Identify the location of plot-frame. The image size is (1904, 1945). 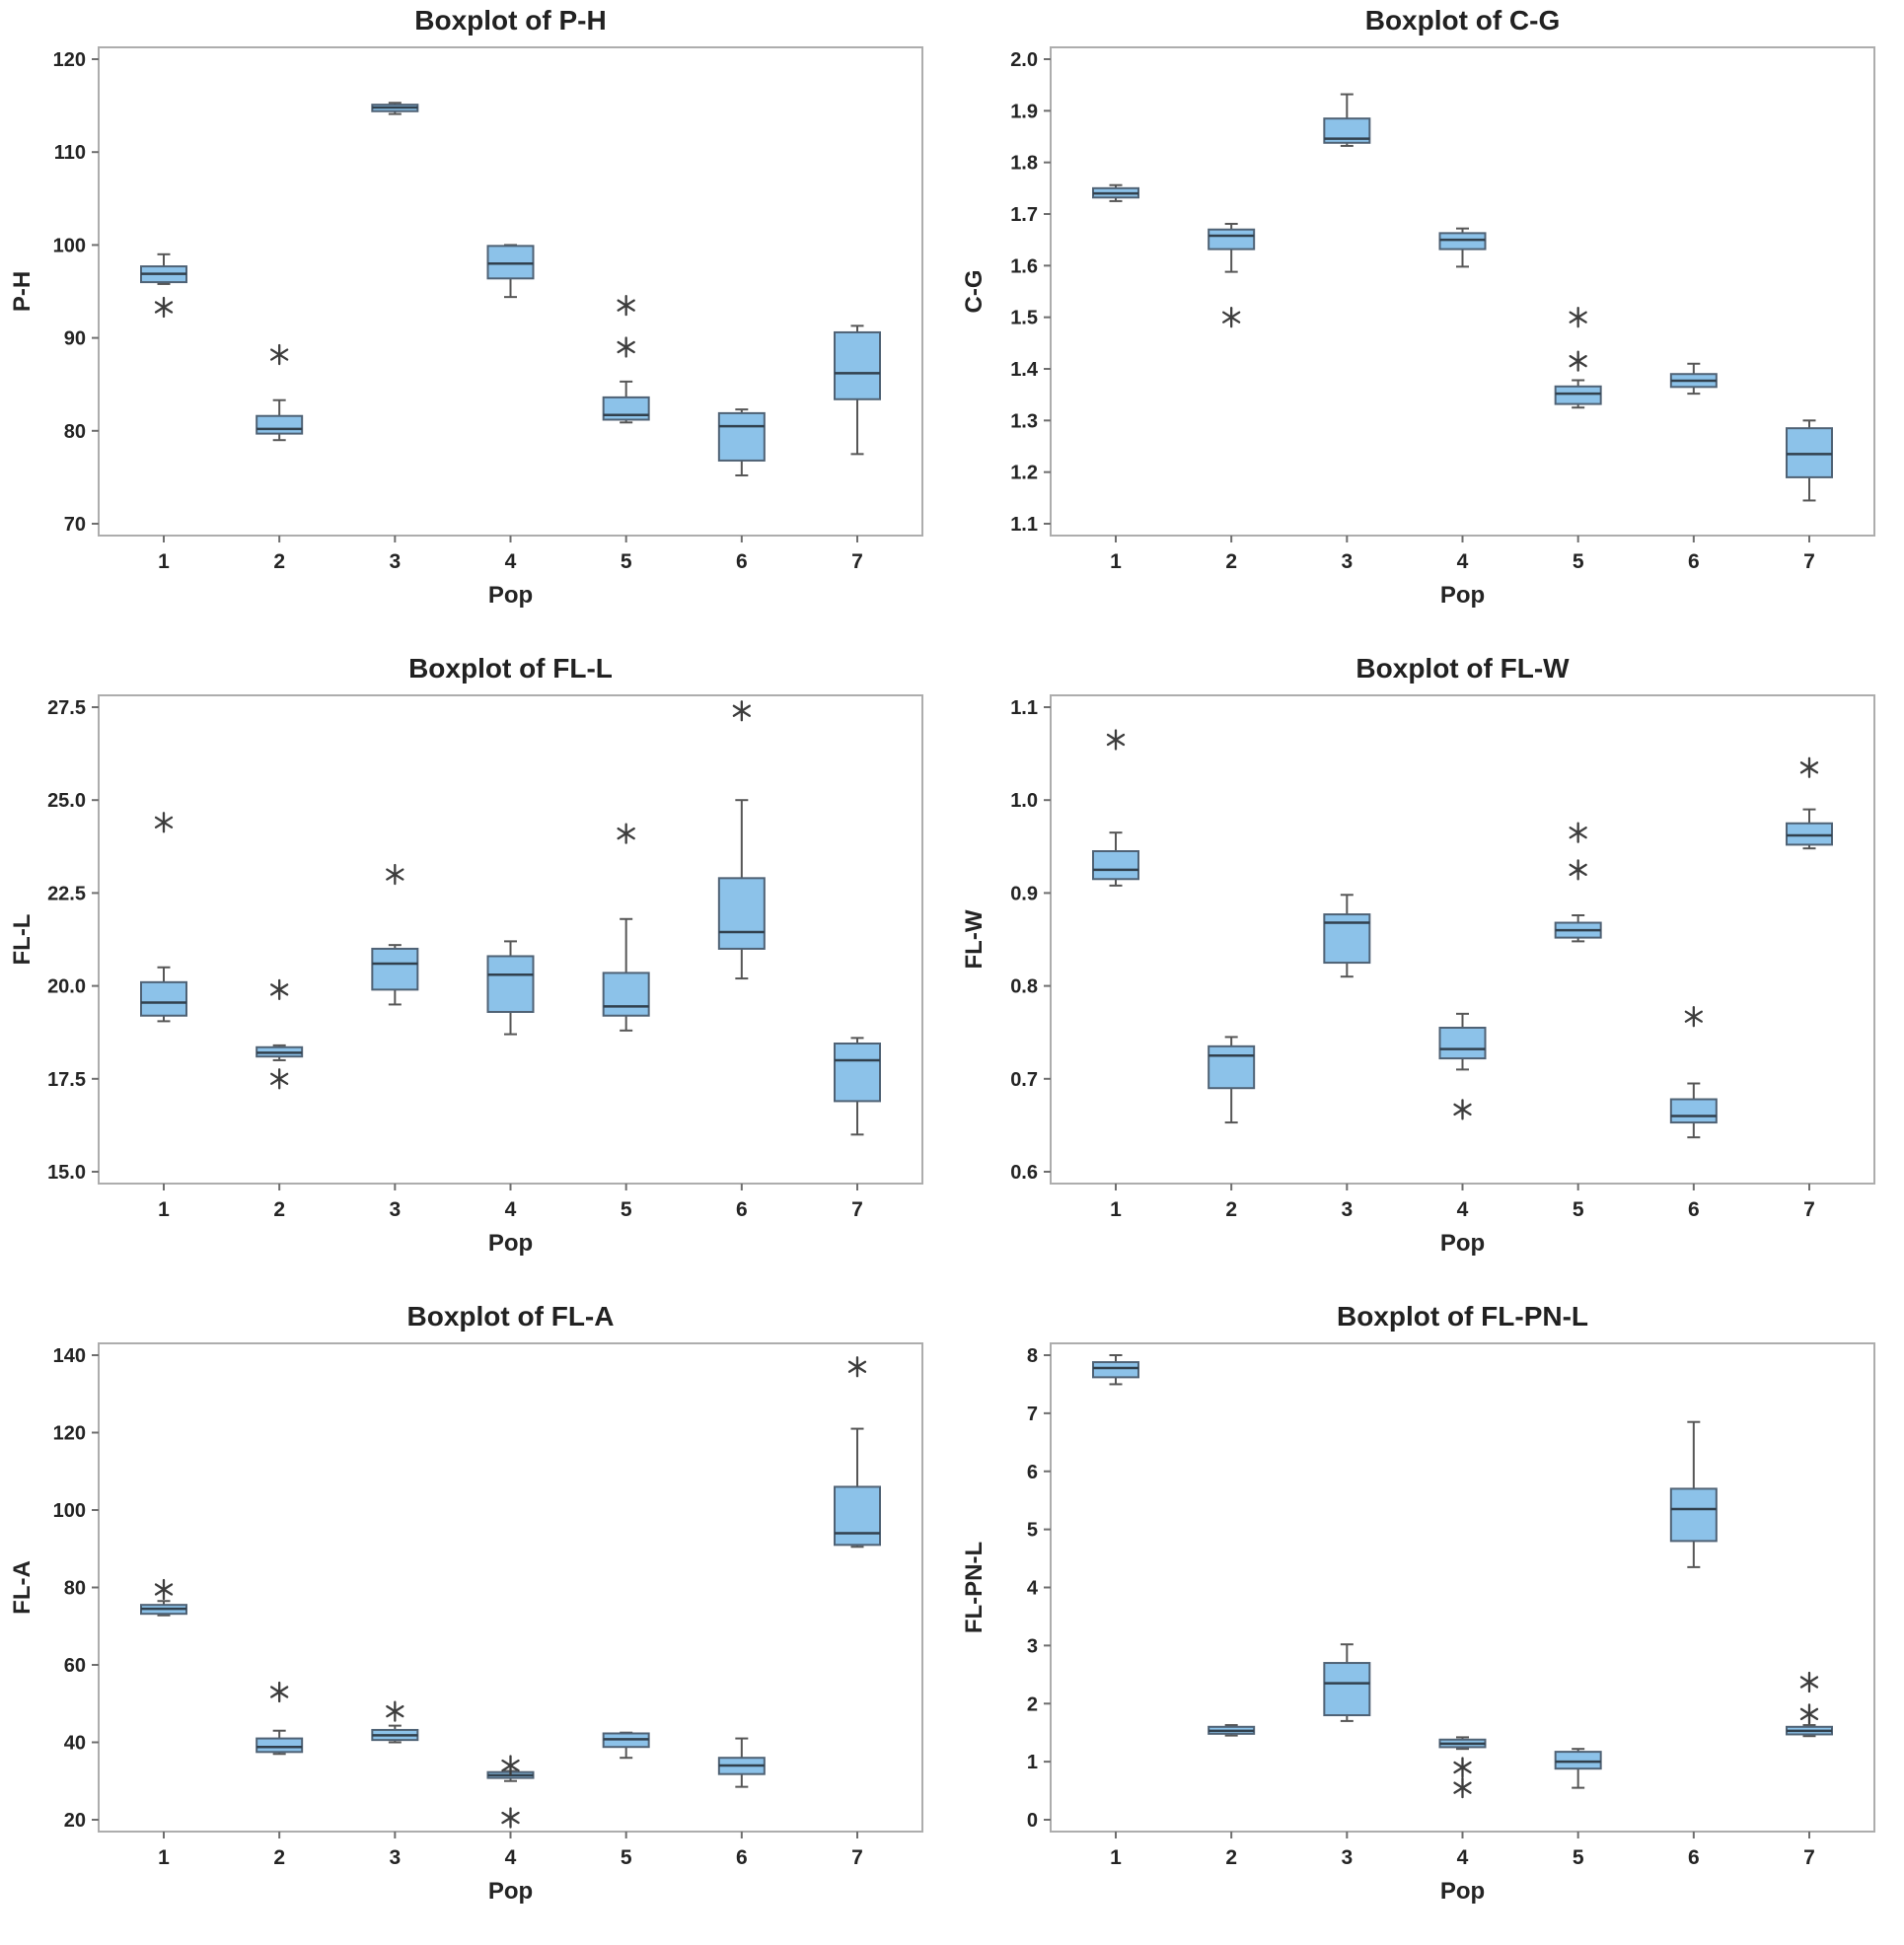
(1462, 1588).